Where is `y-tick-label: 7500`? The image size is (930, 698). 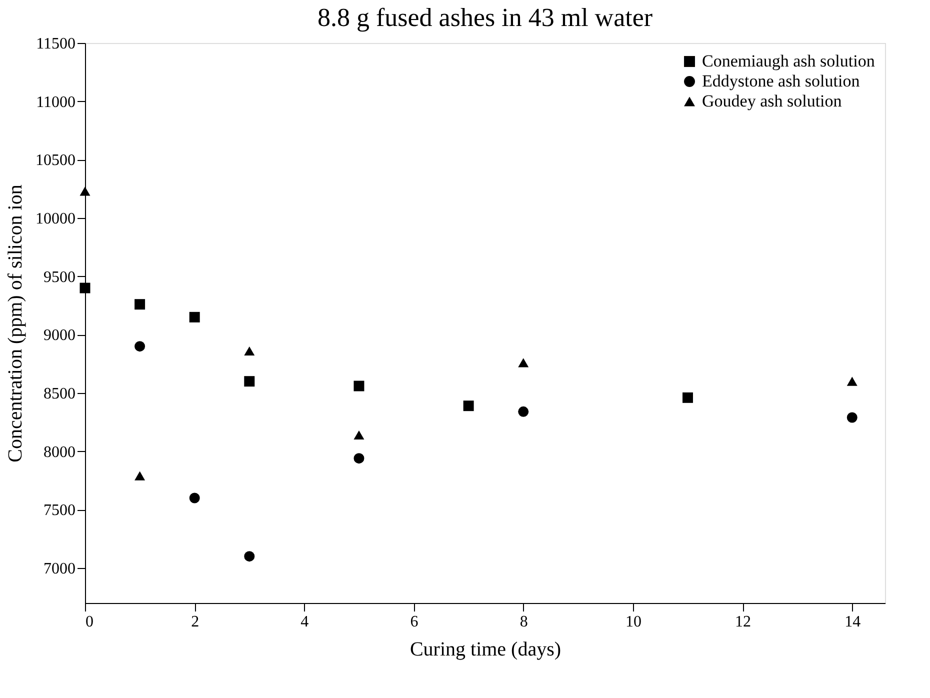
y-tick-label: 7500 is located at coordinates (60, 511).